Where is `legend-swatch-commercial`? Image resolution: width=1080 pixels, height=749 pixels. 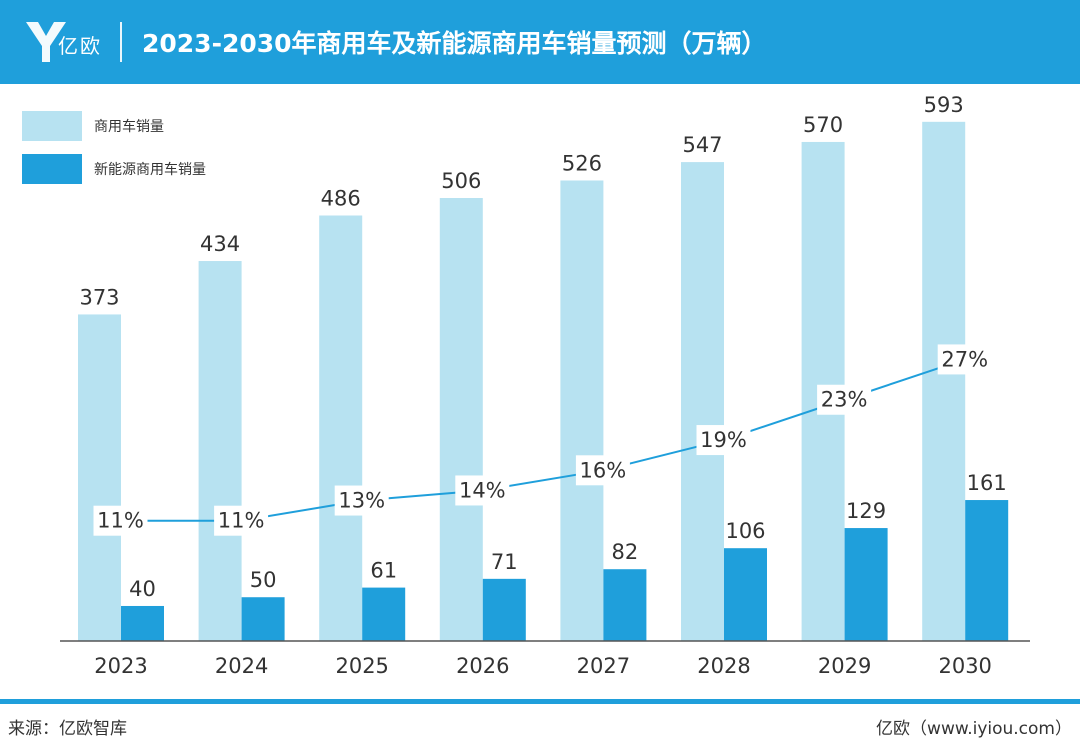 legend-swatch-commercial is located at coordinates (52, 126).